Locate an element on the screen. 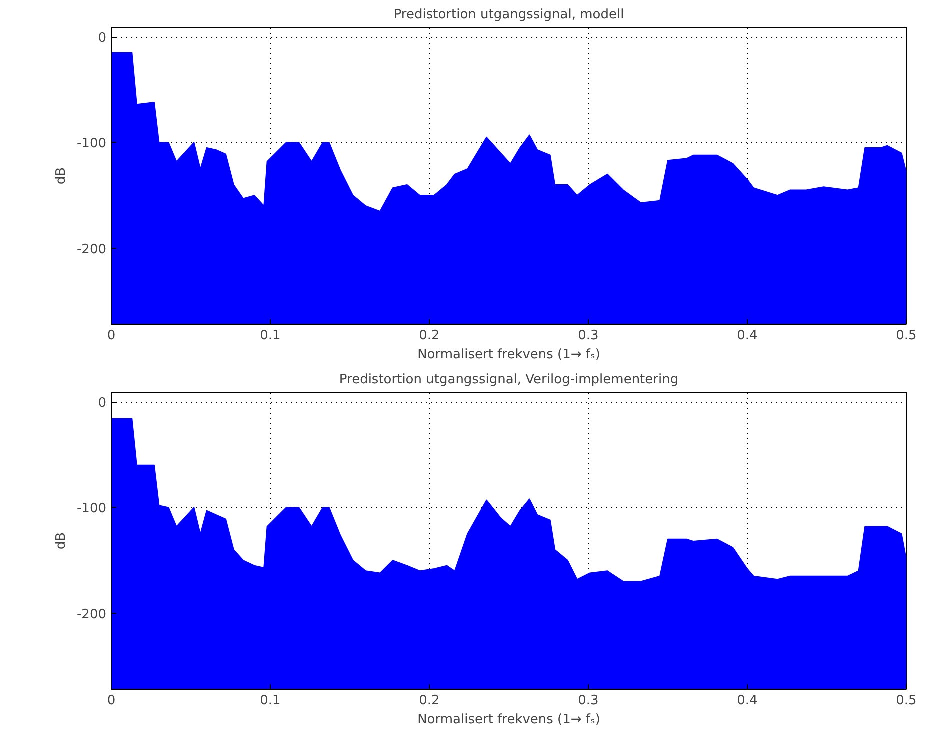  chart-title: Predistortion utgangssignal, modell is located at coordinates (509, 15).